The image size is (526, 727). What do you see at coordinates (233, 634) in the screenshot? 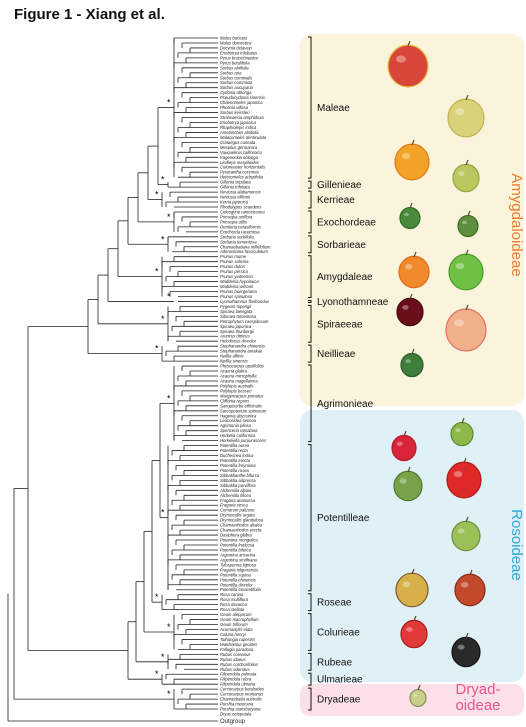
I see `taxon-label: Coluria henryi` at bounding box center [233, 634].